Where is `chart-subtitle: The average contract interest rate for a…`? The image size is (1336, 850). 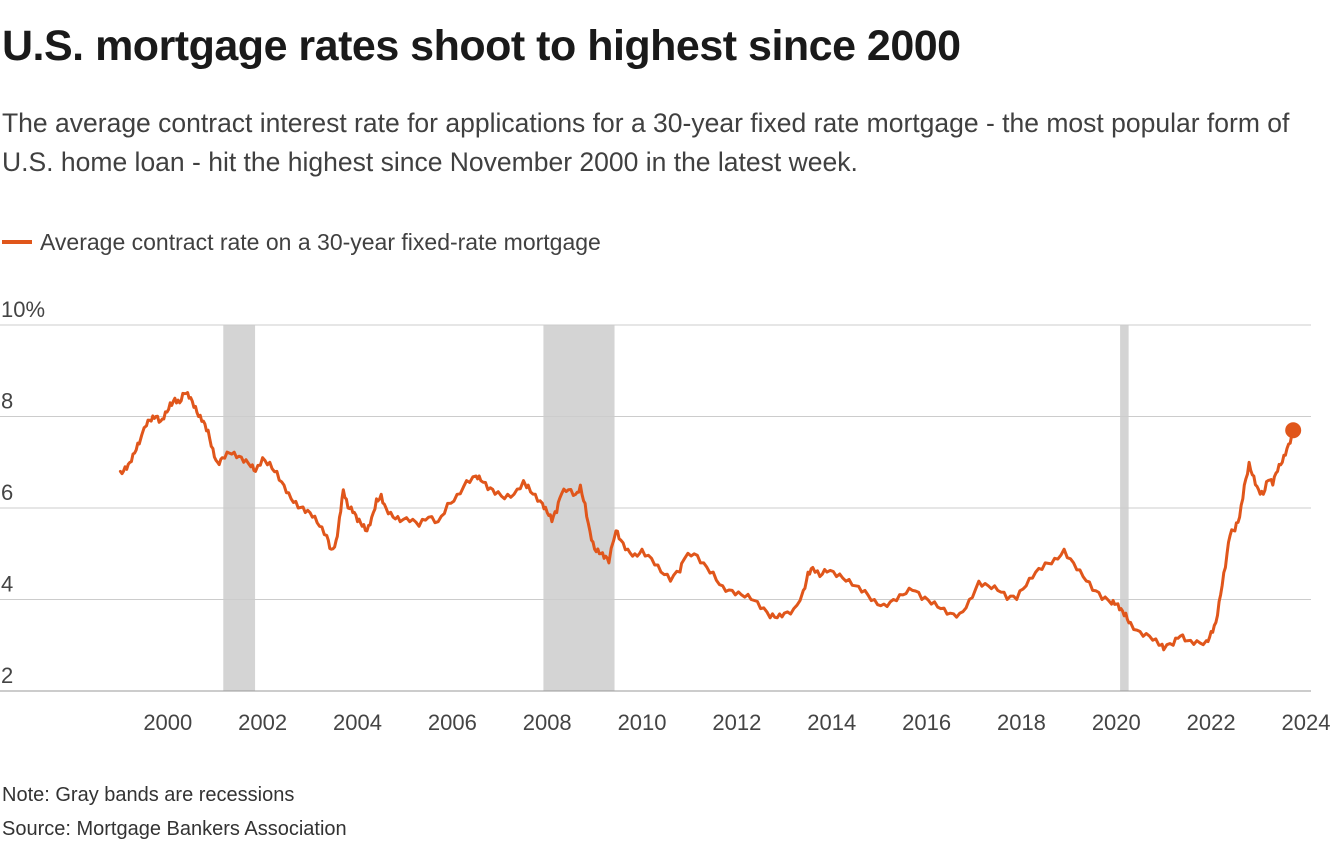 chart-subtitle: The average contract interest rate for a… is located at coordinates (646, 142).